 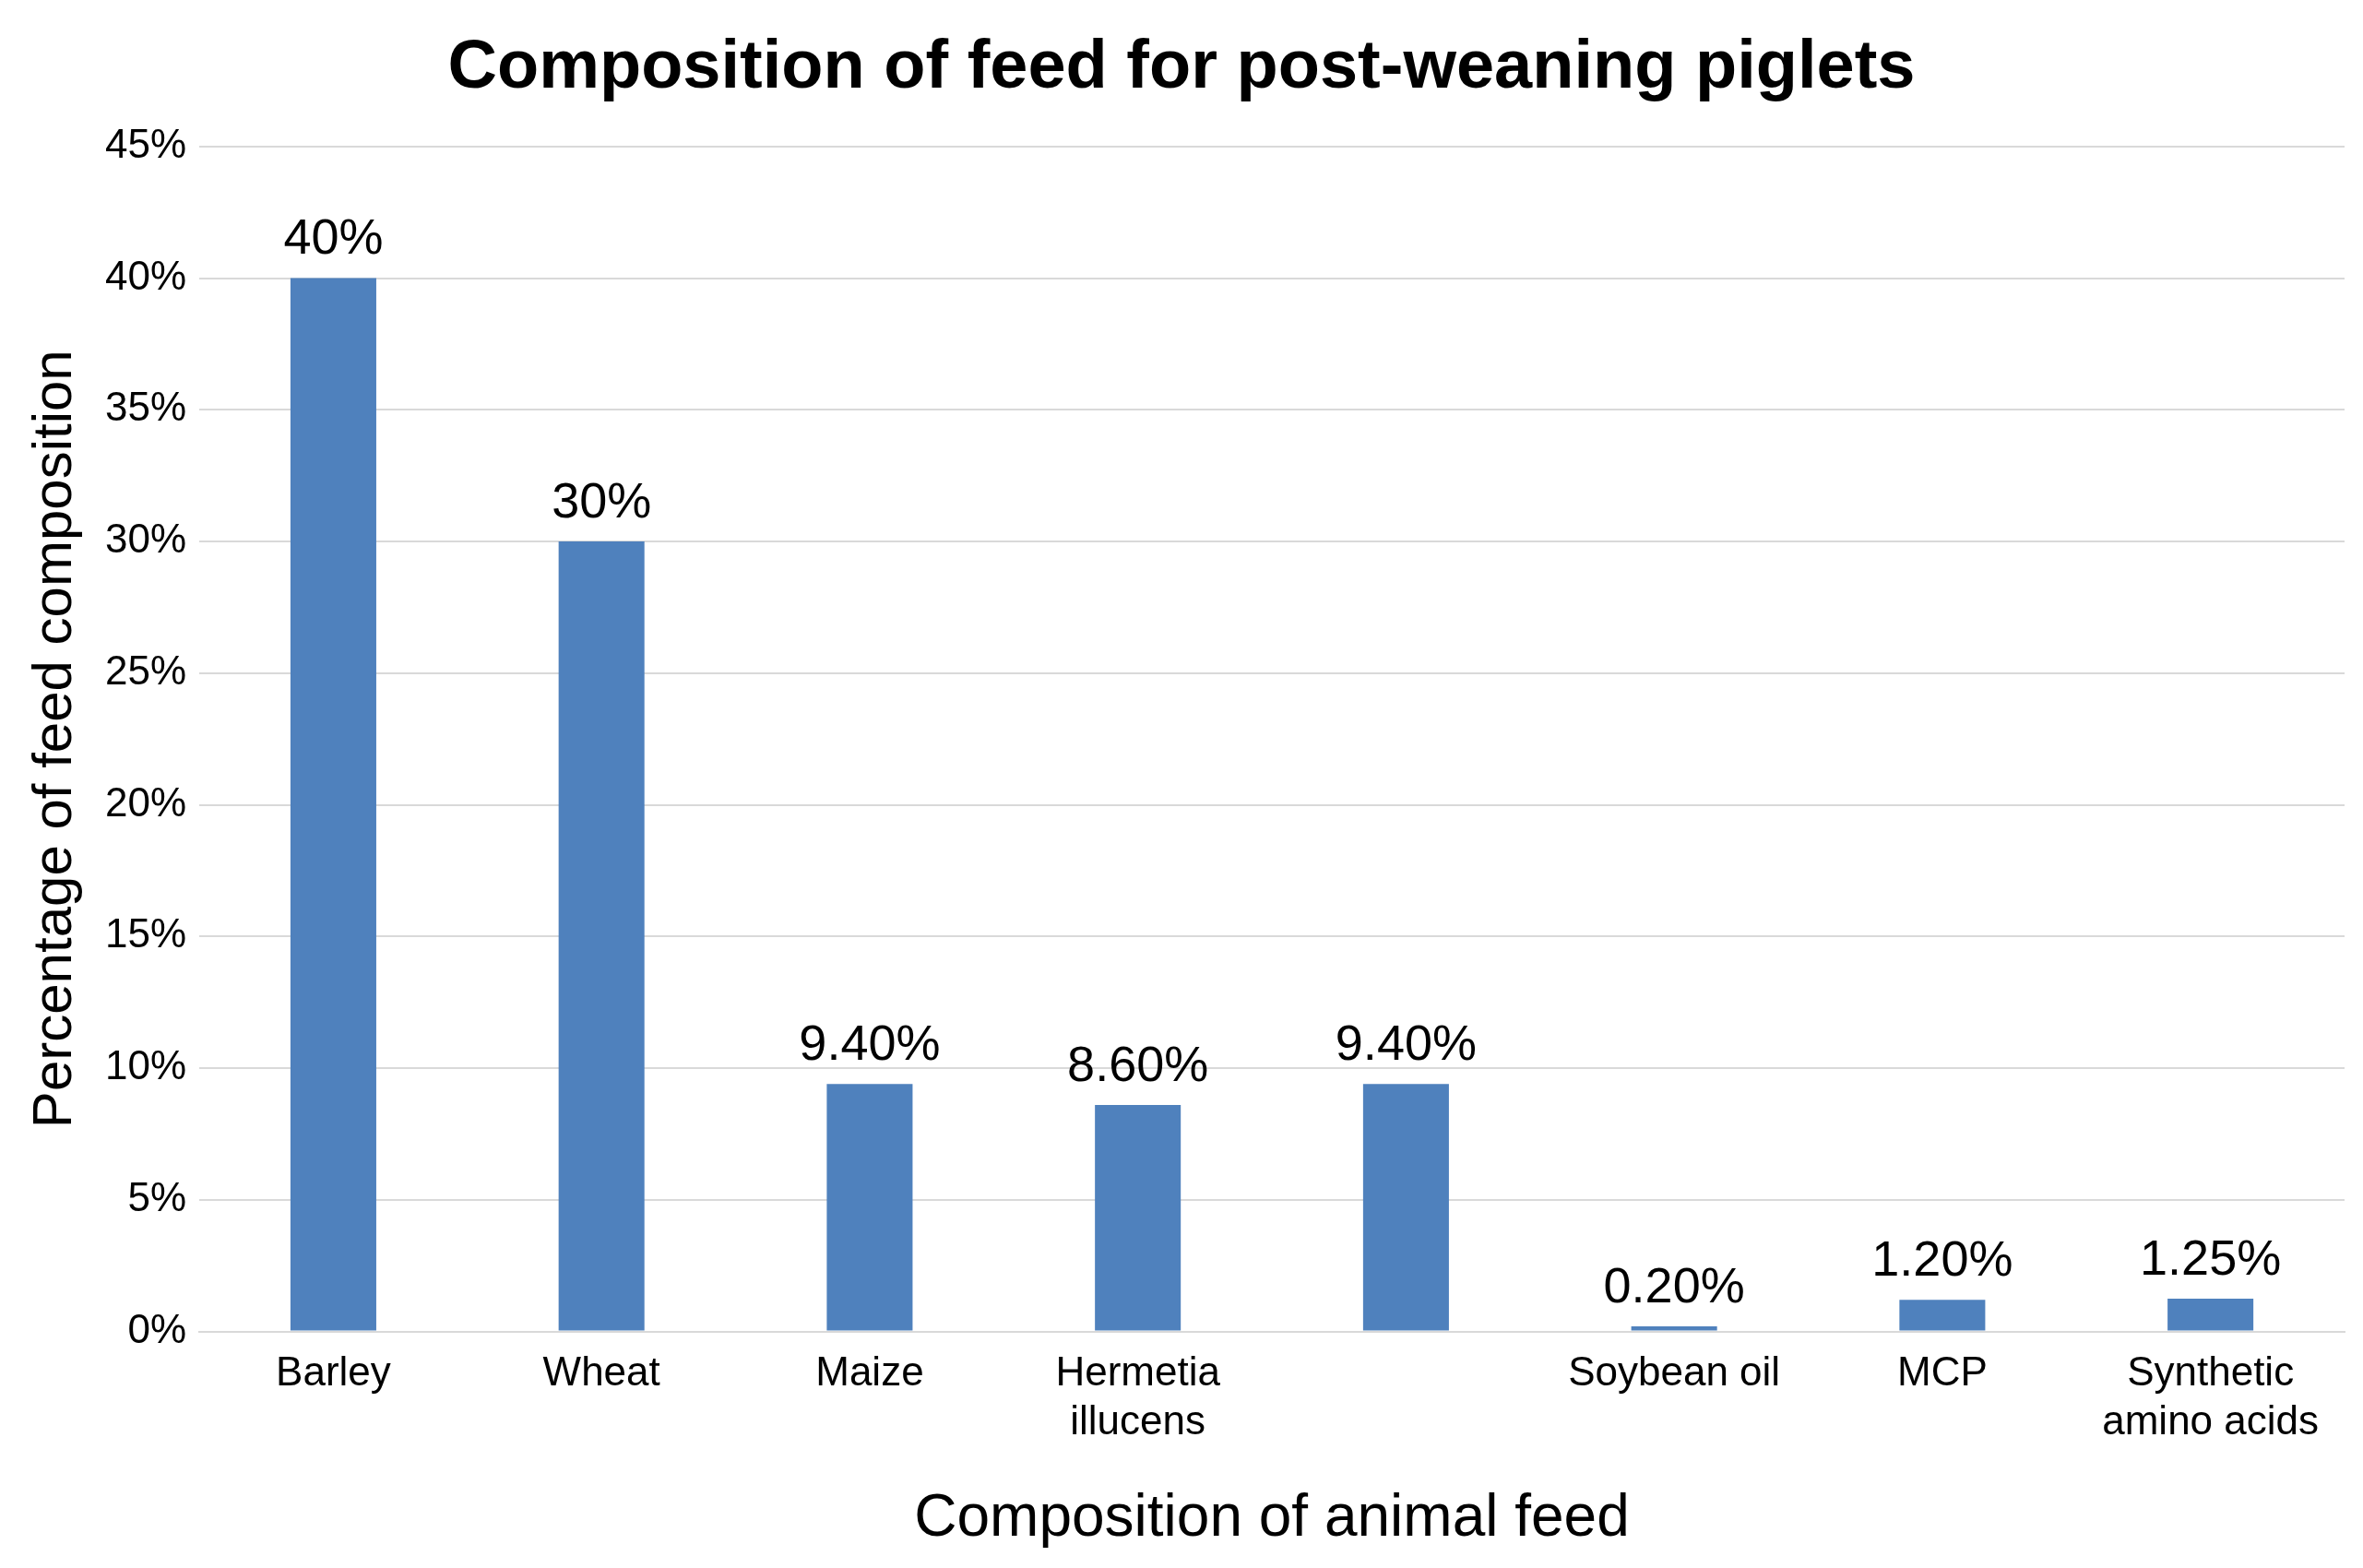 I want to click on x-tick-label: Maize, so click(x=870, y=1371).